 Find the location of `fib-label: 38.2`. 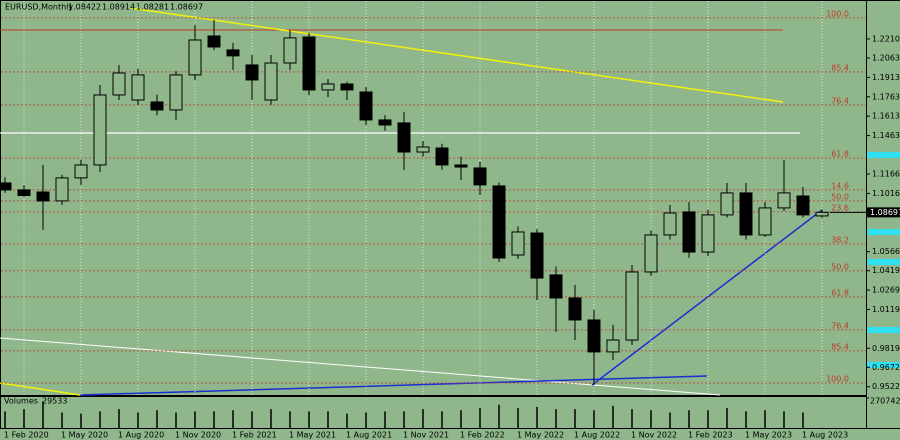

fib-label: 38.2 is located at coordinates (840, 240).